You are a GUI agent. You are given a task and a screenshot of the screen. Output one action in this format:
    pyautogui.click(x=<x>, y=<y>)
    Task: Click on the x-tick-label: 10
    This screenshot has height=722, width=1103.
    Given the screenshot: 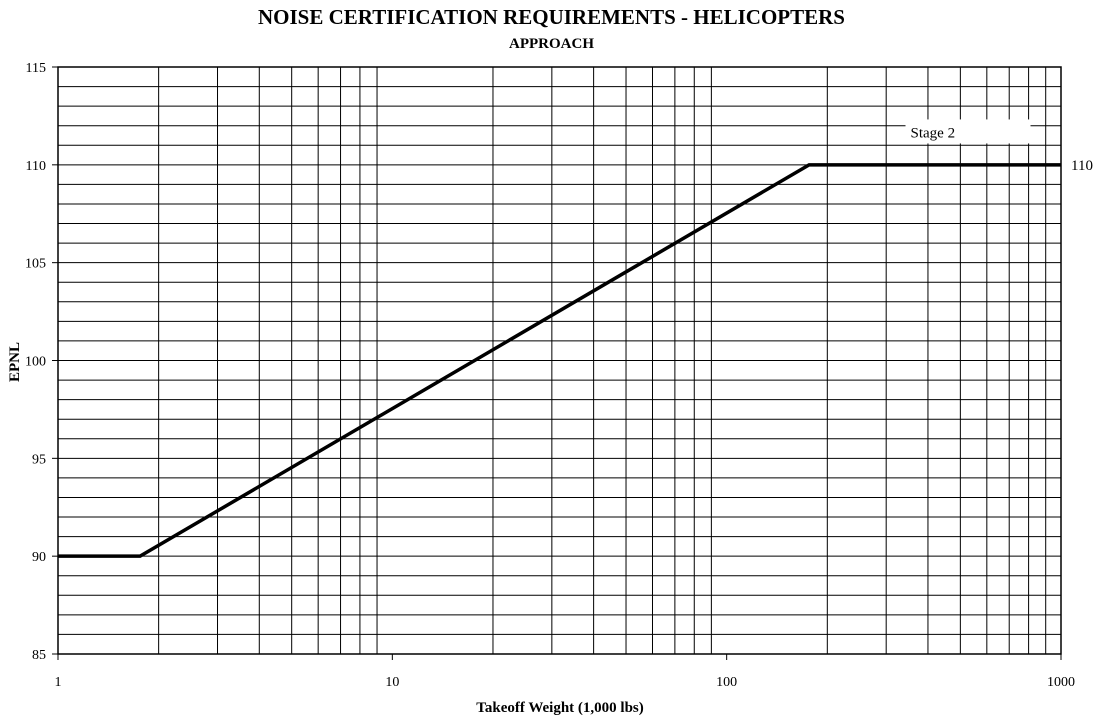 What is the action you would take?
    pyautogui.click(x=392, y=682)
    